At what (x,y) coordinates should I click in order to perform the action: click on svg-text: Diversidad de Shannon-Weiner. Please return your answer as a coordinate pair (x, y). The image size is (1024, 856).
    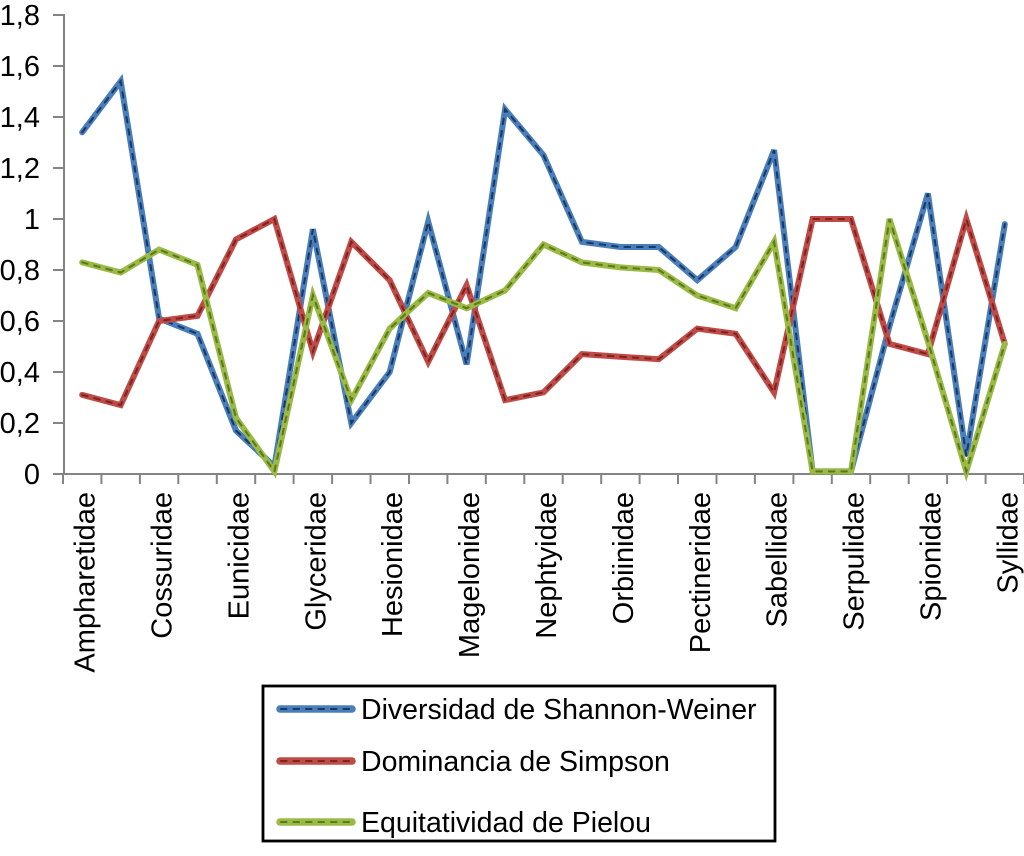
    Looking at the image, I should click on (559, 710).